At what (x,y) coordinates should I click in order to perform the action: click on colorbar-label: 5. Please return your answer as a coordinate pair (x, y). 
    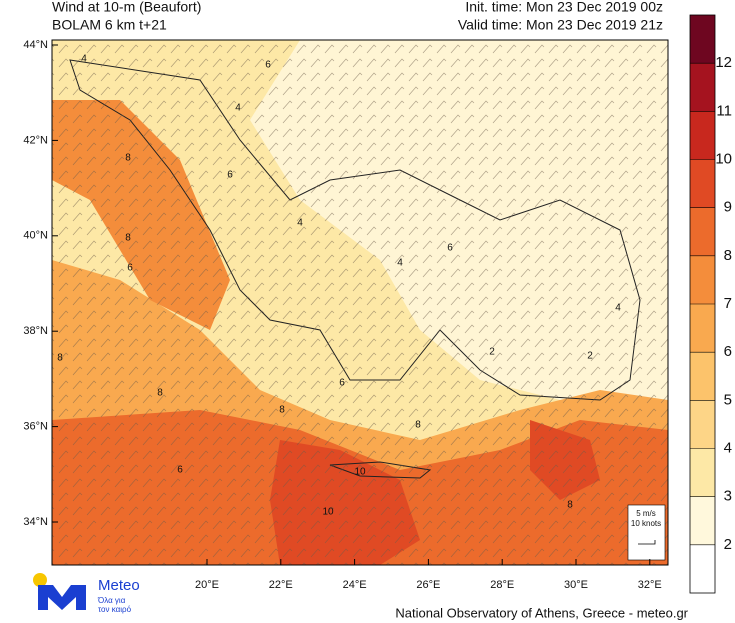
    Looking at the image, I should click on (728, 399).